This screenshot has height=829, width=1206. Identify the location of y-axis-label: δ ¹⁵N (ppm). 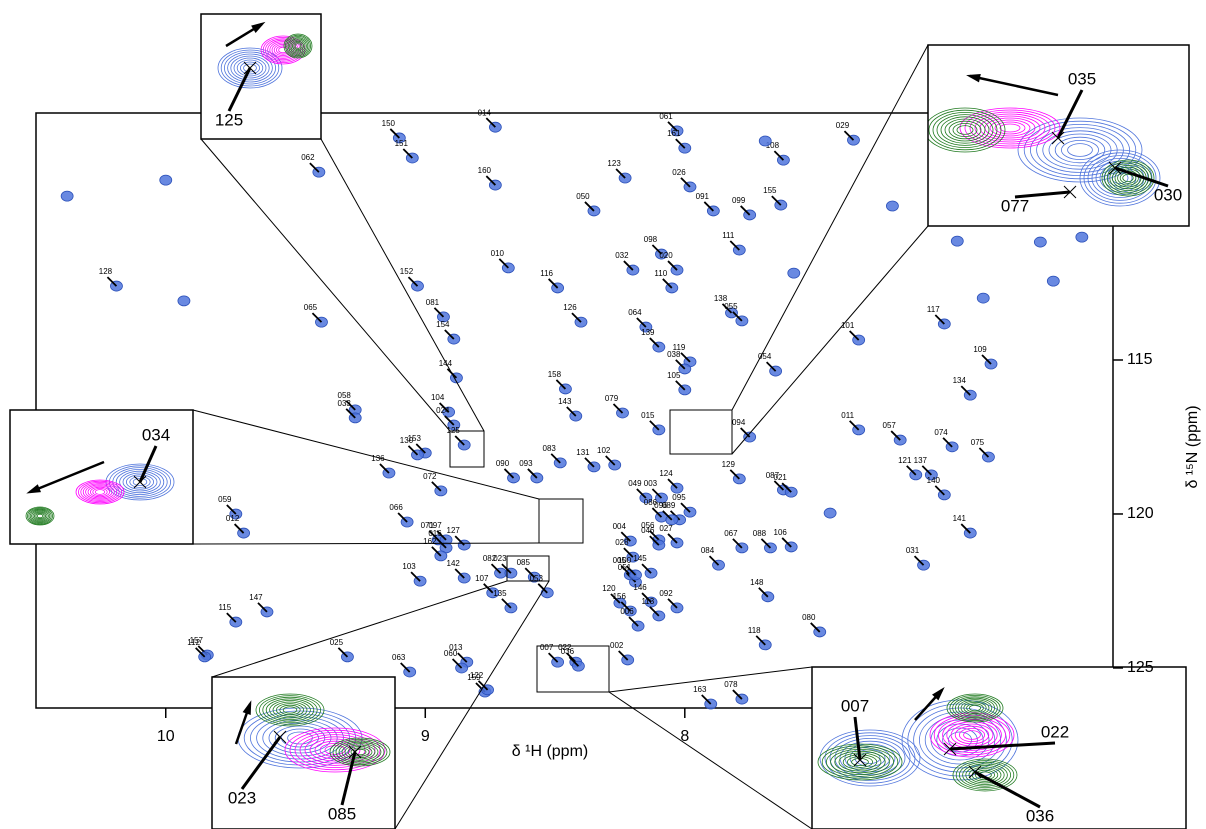
(1192, 446).